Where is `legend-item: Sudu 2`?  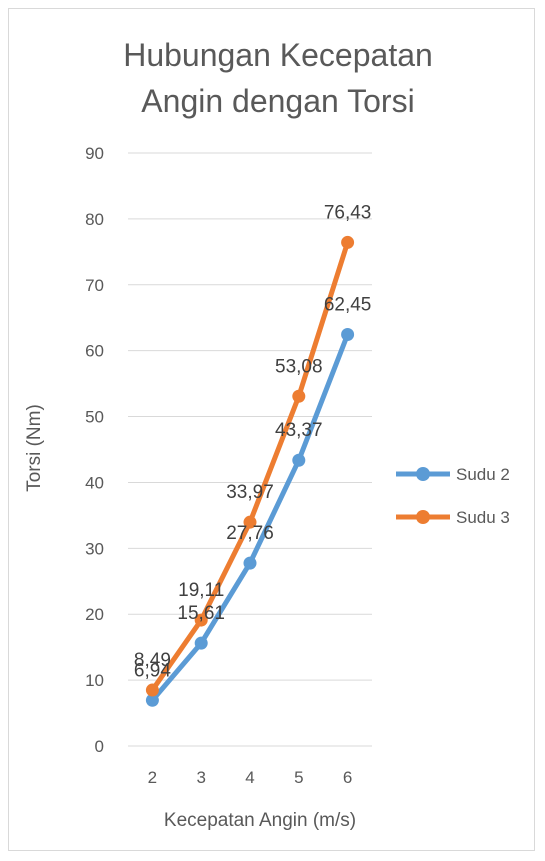
legend-item: Sudu 2 is located at coordinates (453, 474).